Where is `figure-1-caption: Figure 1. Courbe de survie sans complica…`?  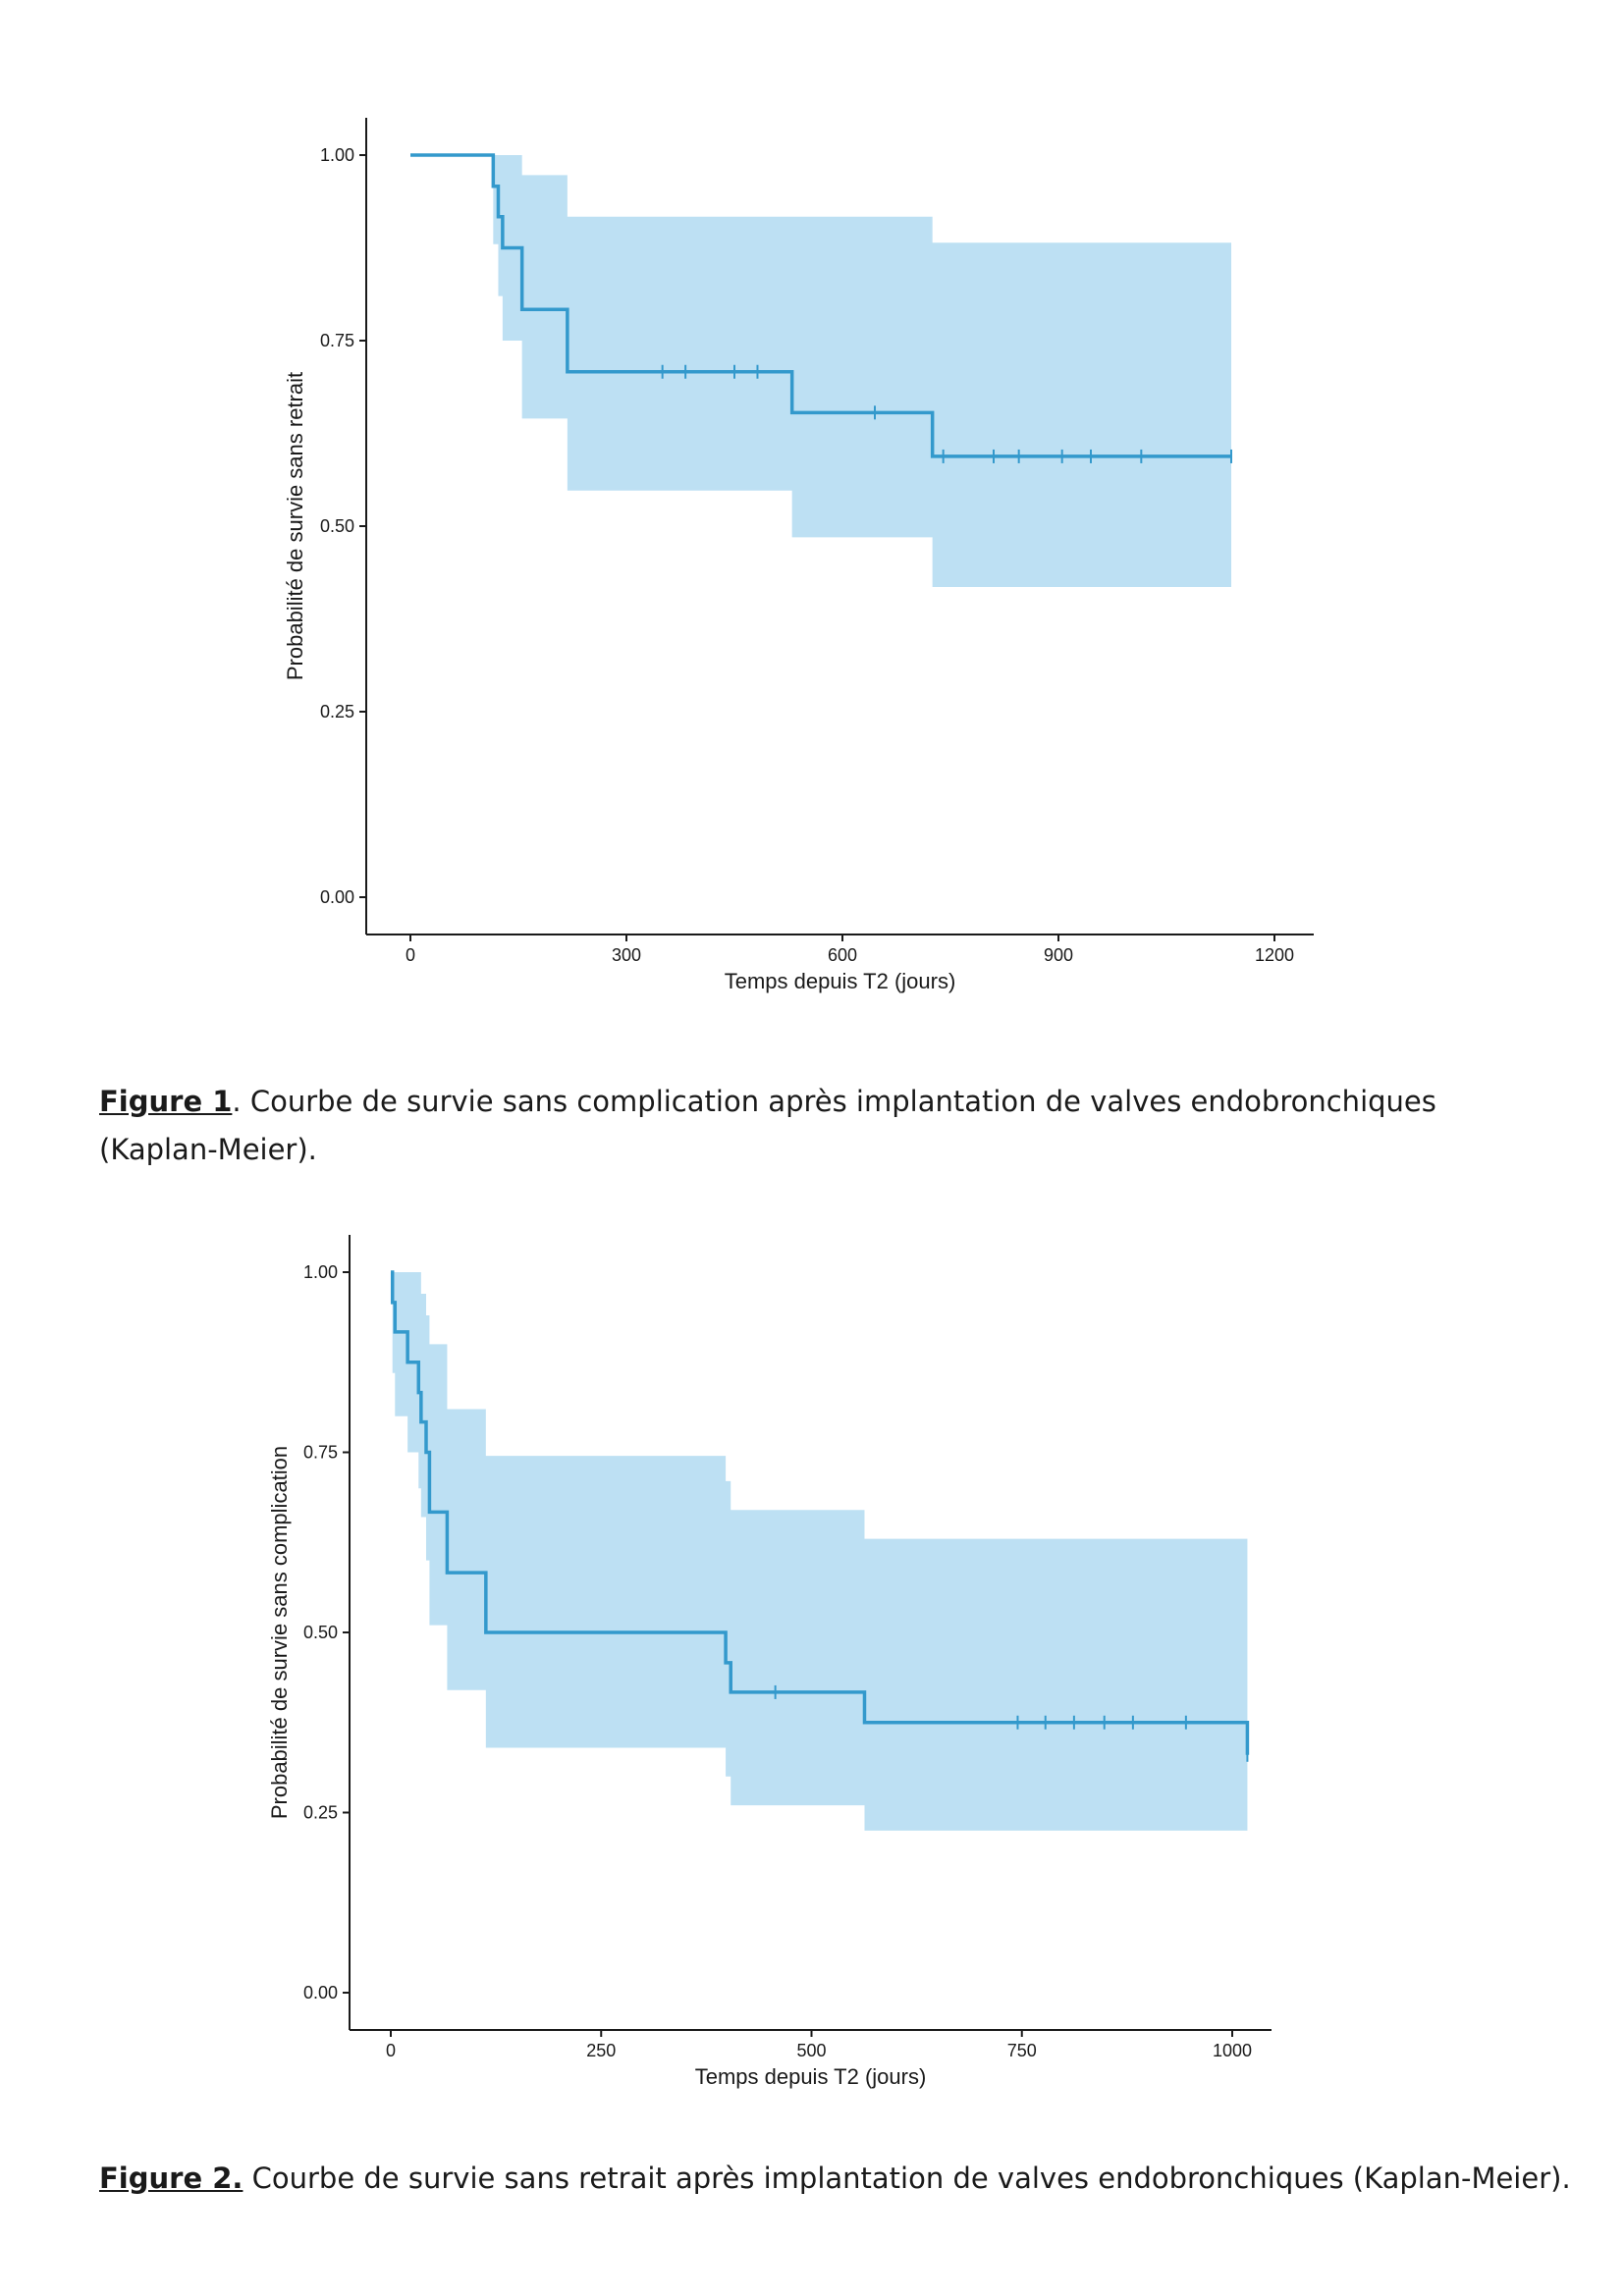 figure-1-caption: Figure 1. Courbe de survie sans complica… is located at coordinates (786, 1126).